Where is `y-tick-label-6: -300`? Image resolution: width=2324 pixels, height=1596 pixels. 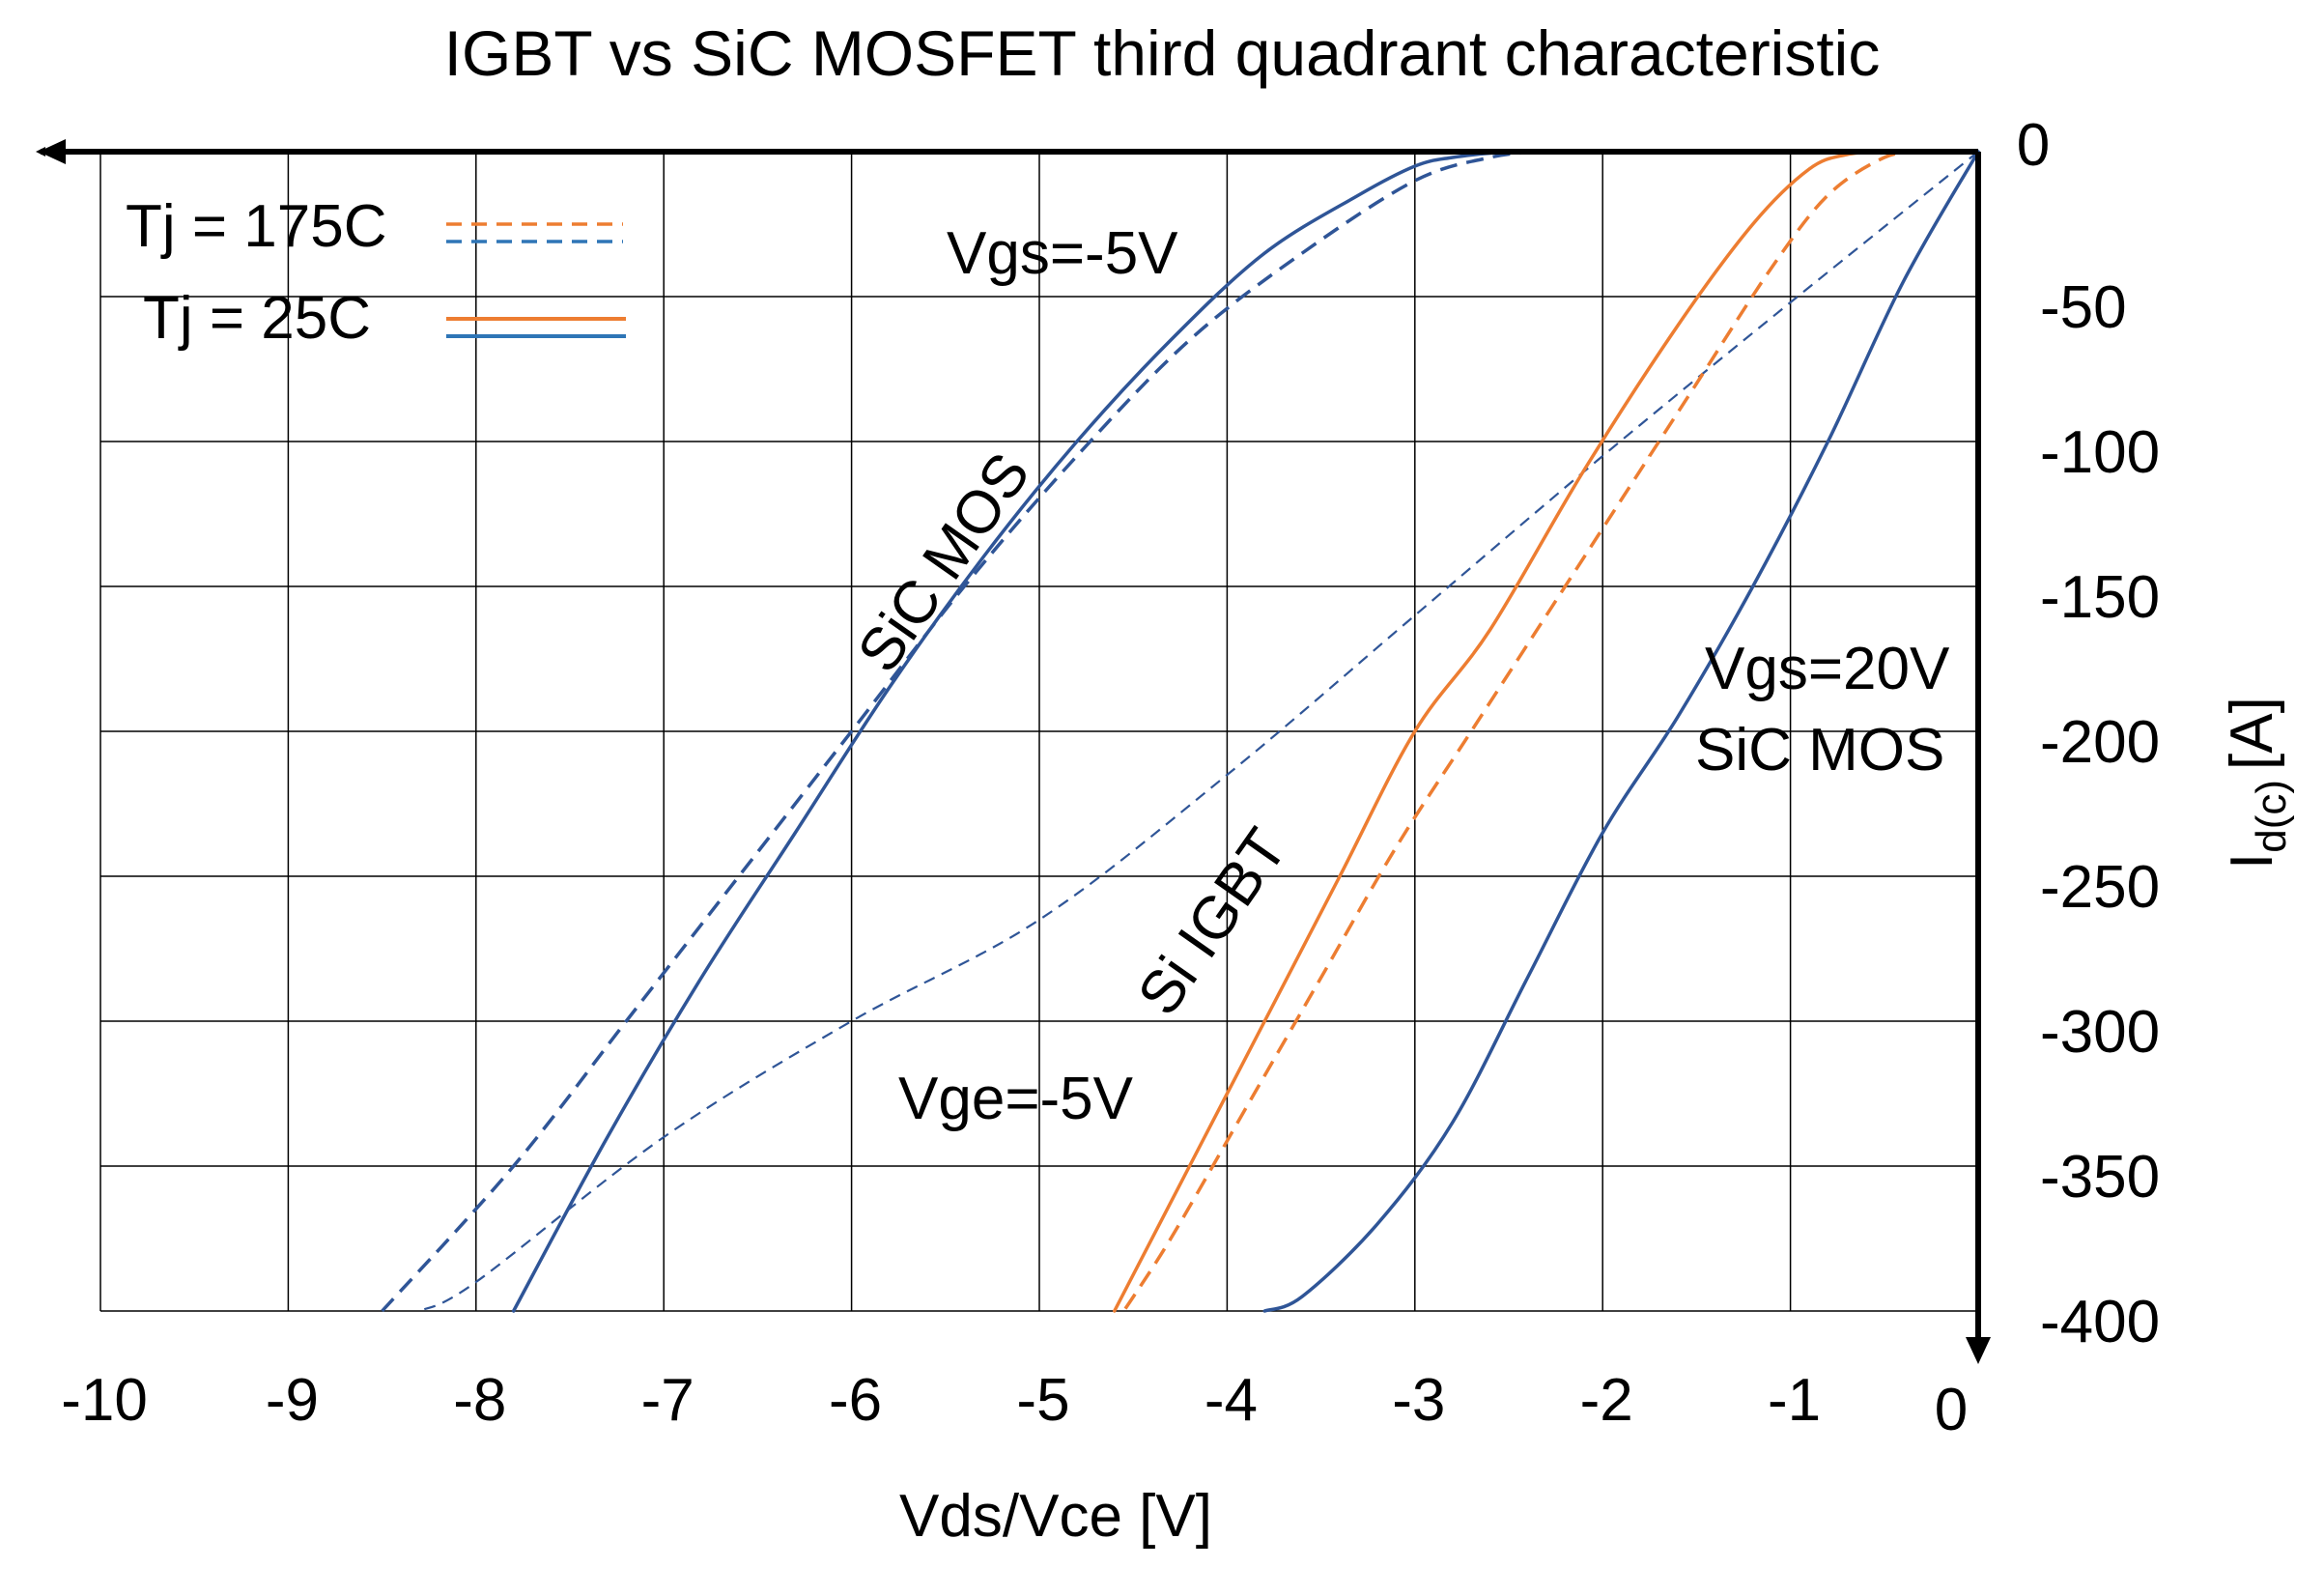
y-tick-label-6: -300 is located at coordinates (2100, 1032).